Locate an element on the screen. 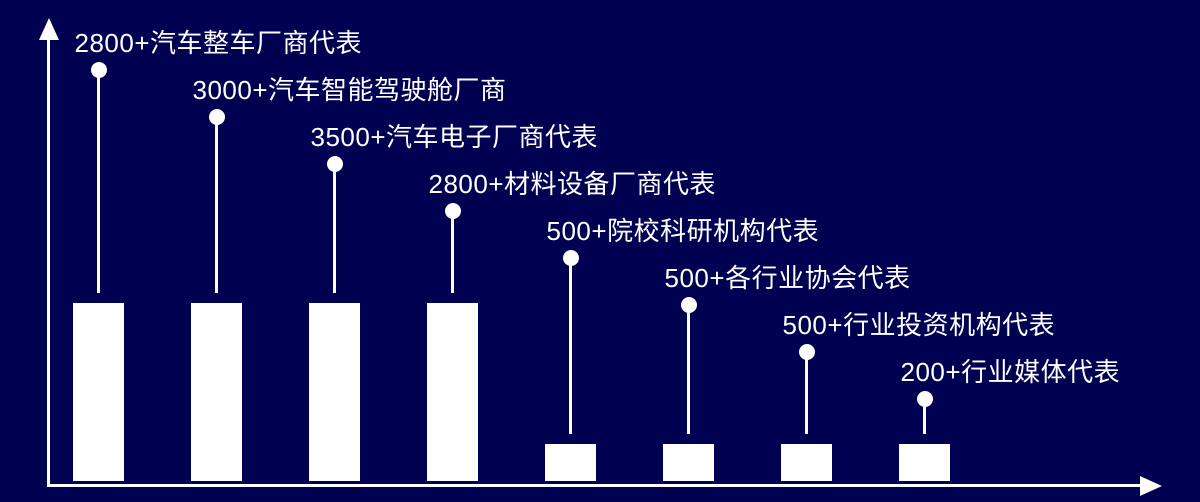 Image resolution: width=1200 pixels, height=502 pixels. data-label: 3500+汽车电子厂商代表 is located at coordinates (454, 137).